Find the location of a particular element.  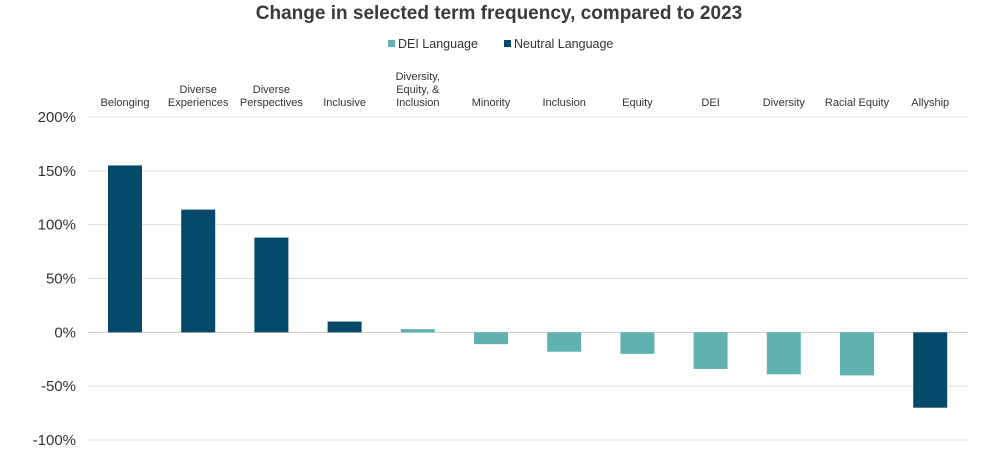

category-label: Belonging is located at coordinates (125, 103).